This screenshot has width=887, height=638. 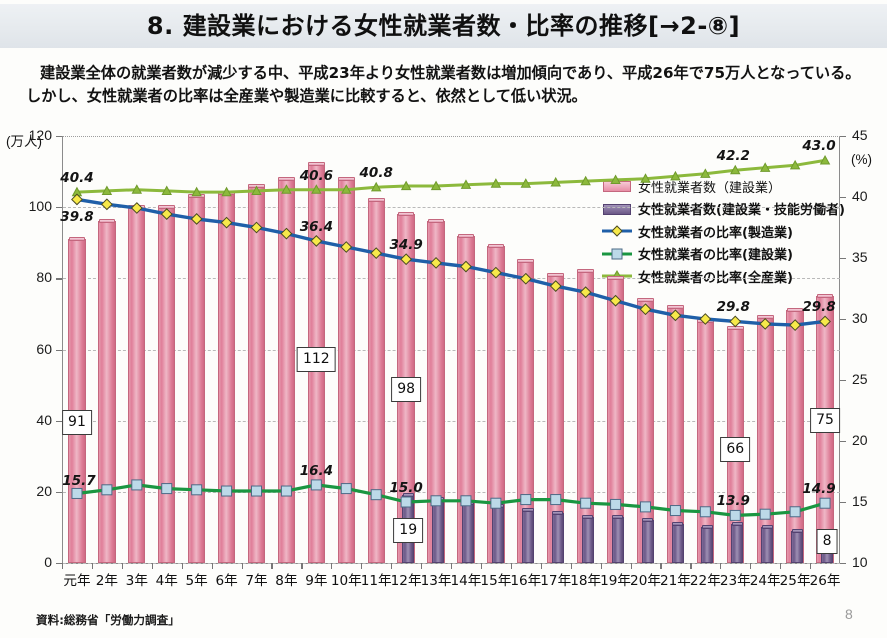 I want to click on x-axis-label: 22年, so click(x=705, y=581).